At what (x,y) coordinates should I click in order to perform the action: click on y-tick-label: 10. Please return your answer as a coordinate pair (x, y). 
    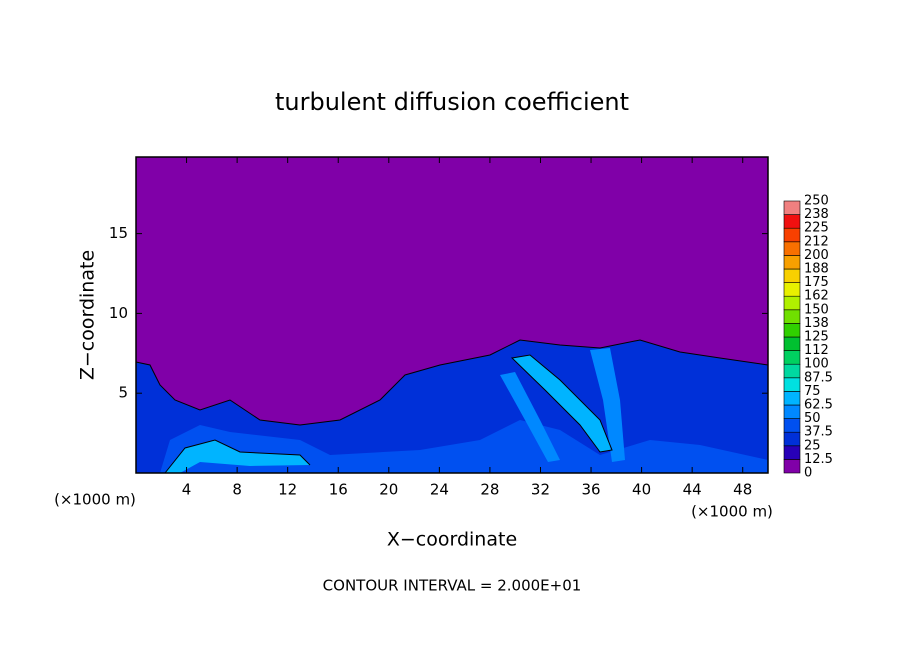
    Looking at the image, I should click on (118, 313).